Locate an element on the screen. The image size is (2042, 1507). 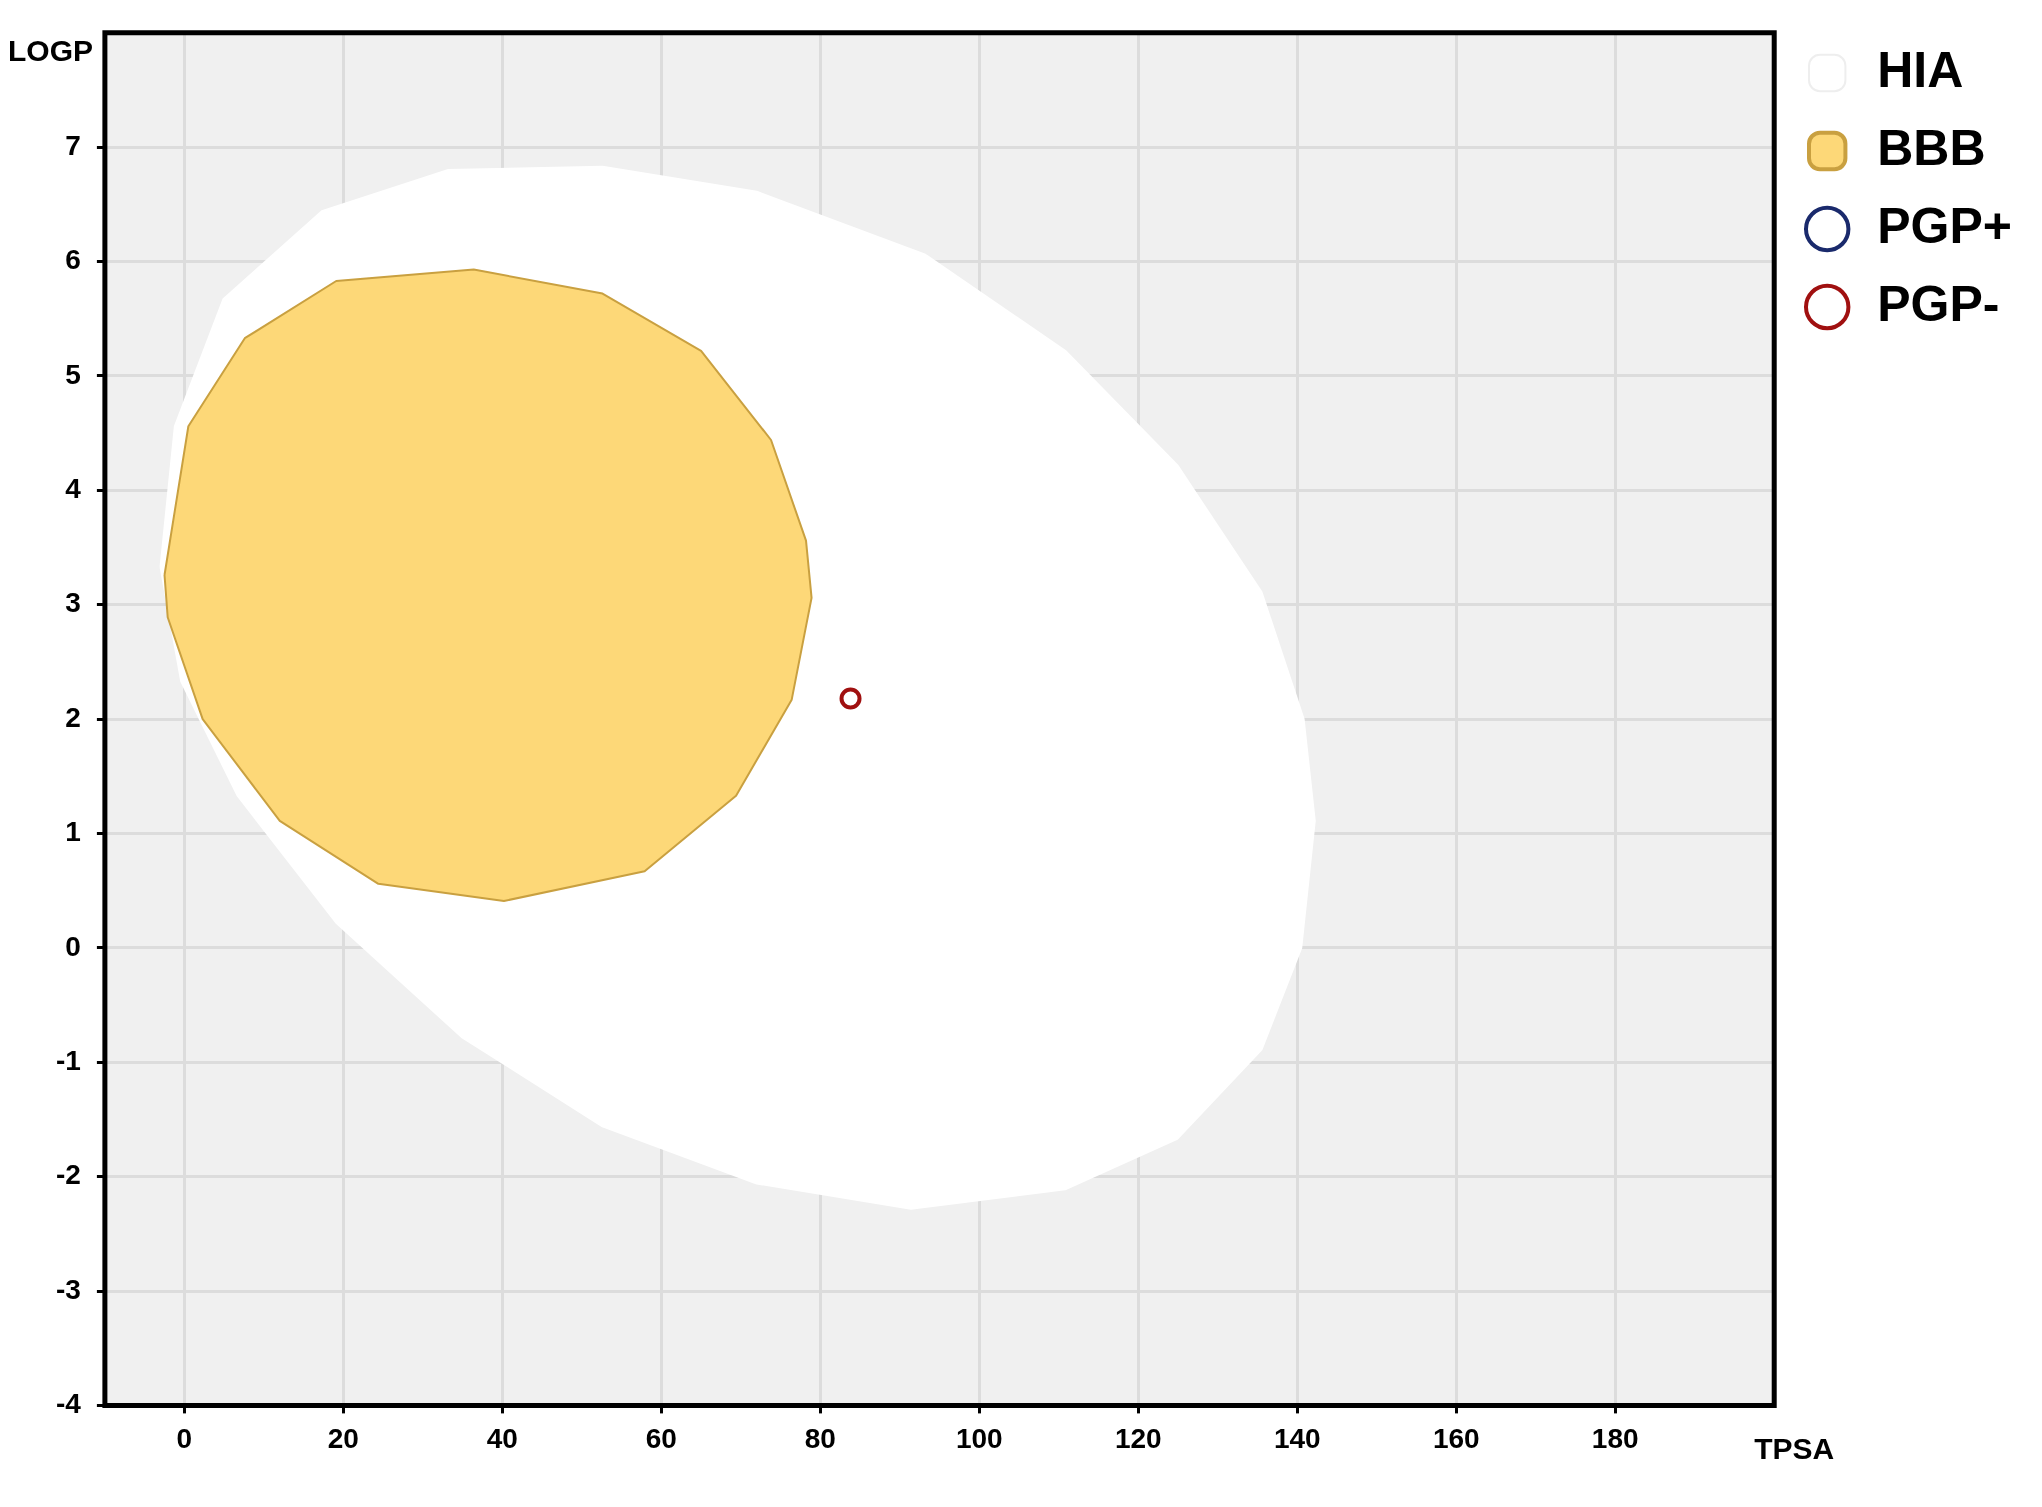
y-tick-label: -4 is located at coordinates (68, 1404).